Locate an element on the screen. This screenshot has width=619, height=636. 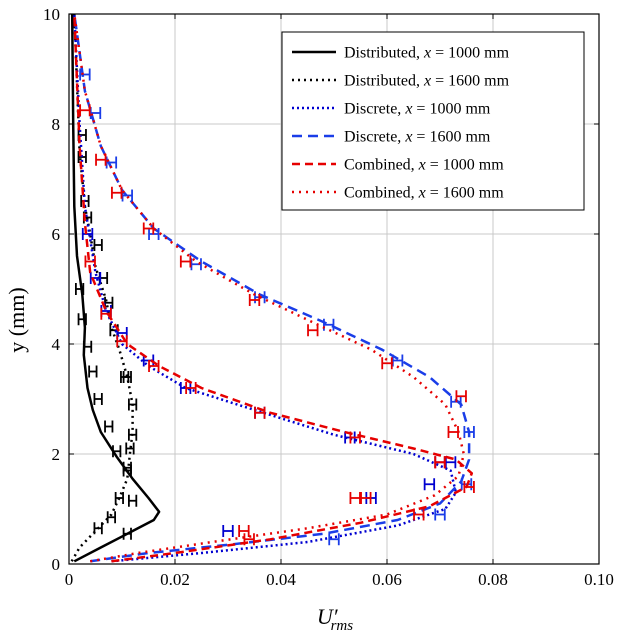
y-tick-label: 10 is located at coordinates (51, 14).